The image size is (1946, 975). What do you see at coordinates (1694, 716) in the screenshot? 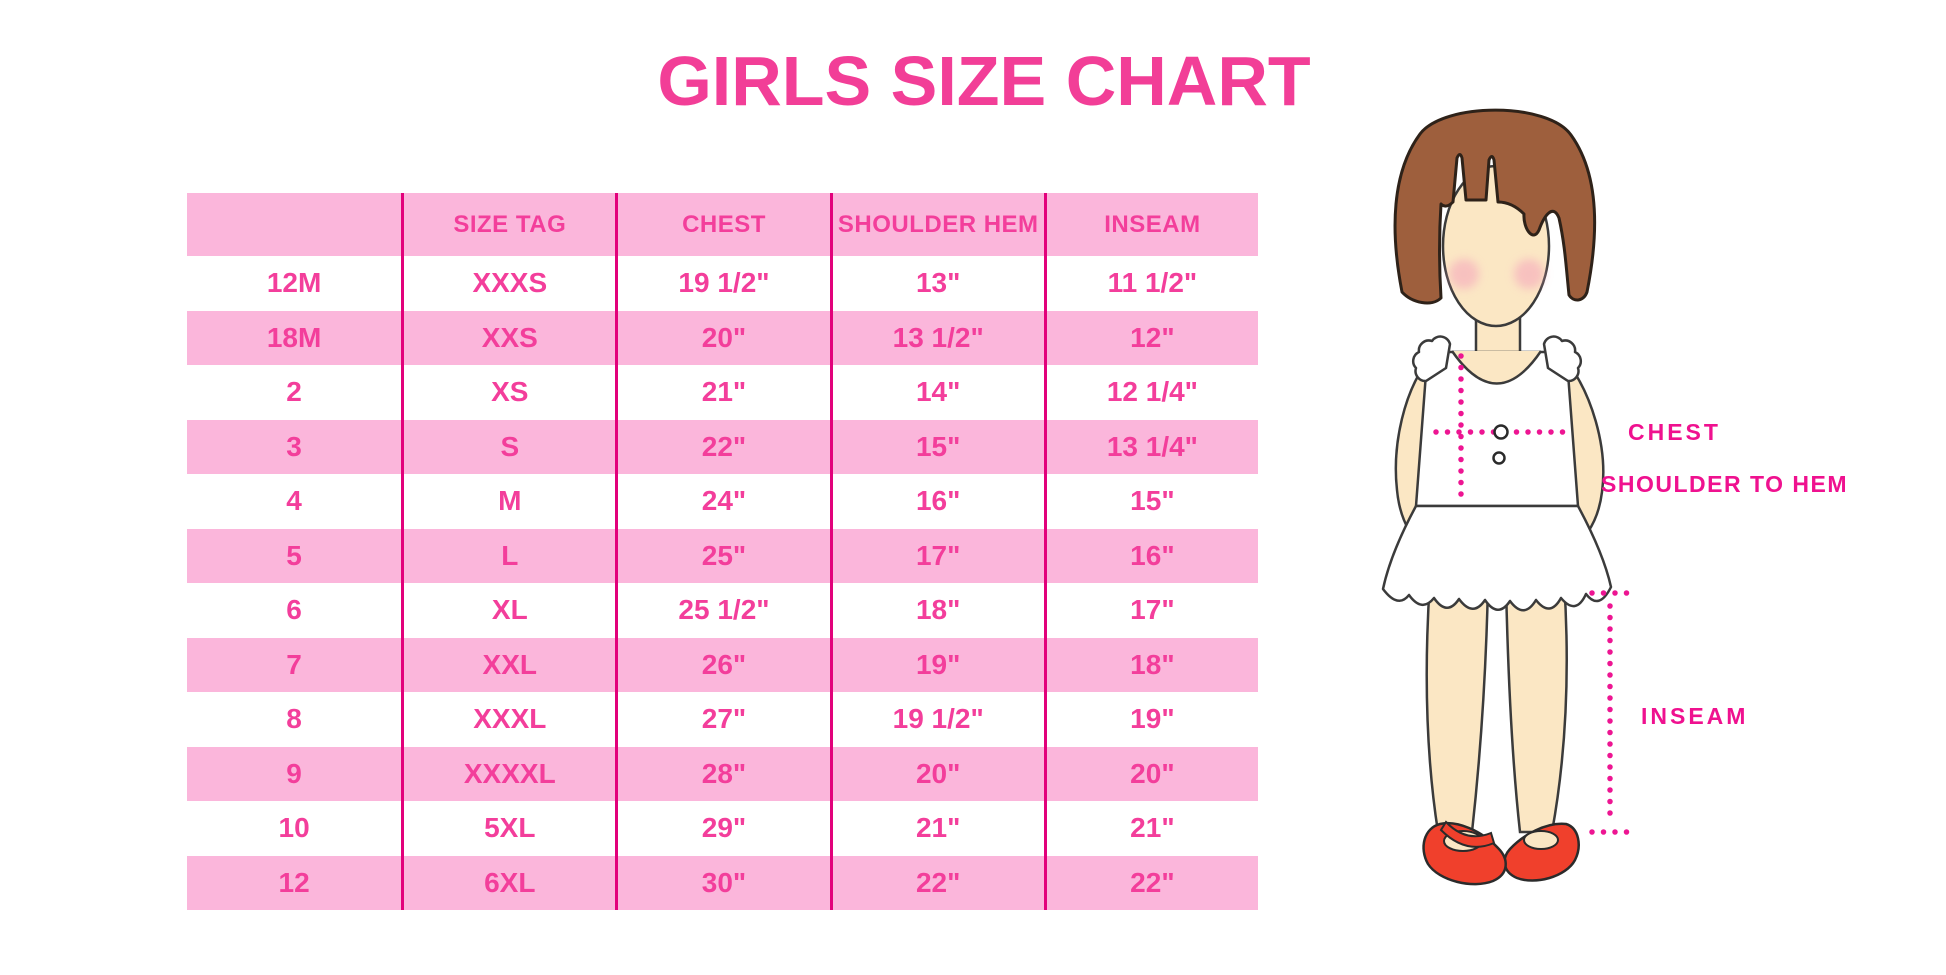
I see `inseam-label: INSEAM` at bounding box center [1694, 716].